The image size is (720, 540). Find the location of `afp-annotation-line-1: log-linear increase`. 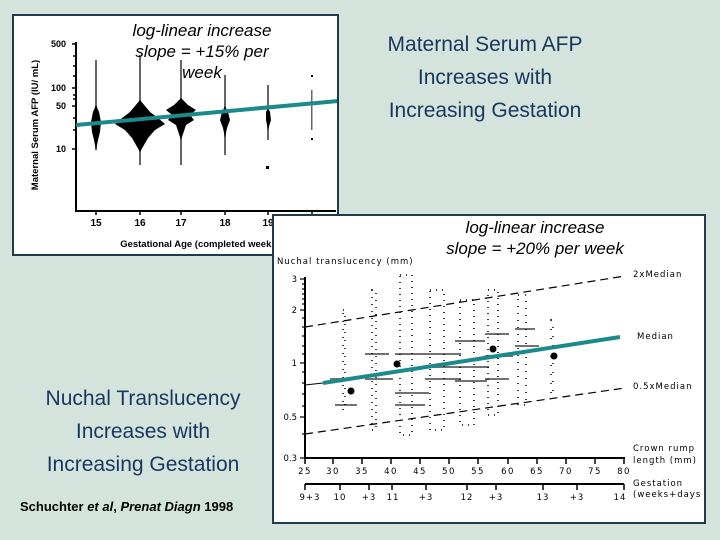

afp-annotation-line-1: log-linear increase is located at coordinates (202, 30).